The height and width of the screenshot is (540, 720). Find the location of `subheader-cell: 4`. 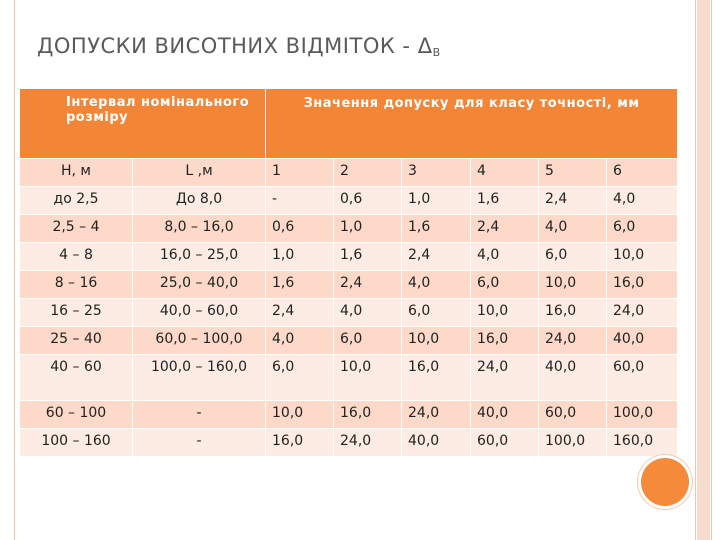

subheader-cell: 4 is located at coordinates (505, 172).